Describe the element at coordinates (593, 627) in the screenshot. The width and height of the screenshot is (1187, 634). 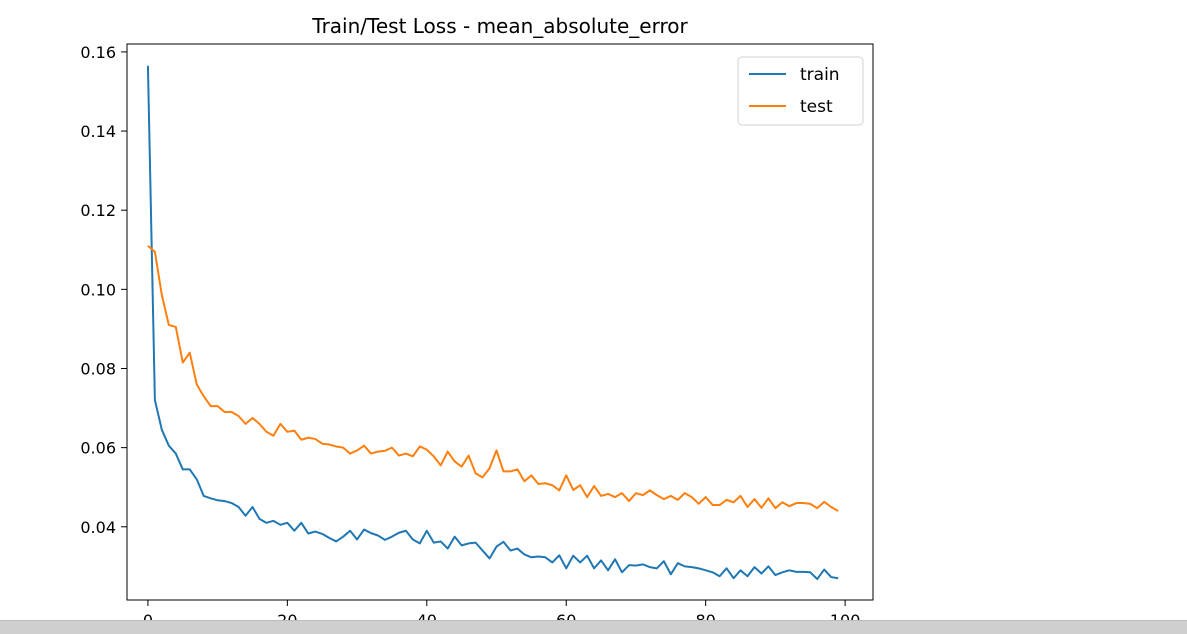
I see `bottom-scrollbar` at that location.